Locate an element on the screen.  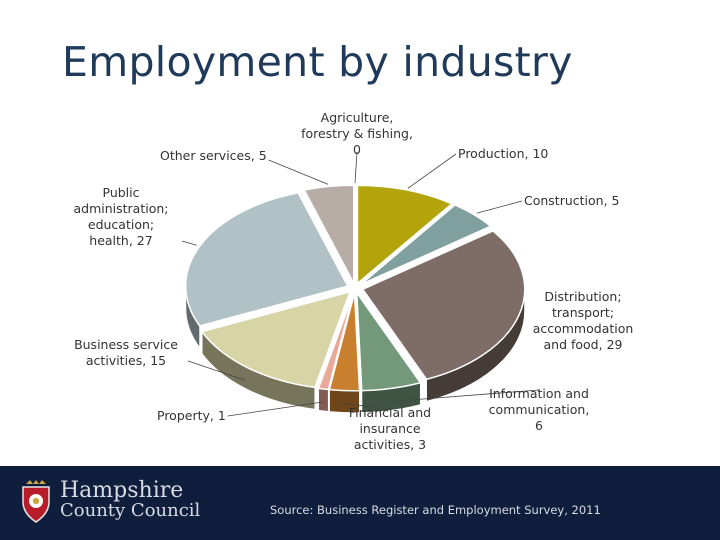
label-information: Information and communication, 6 is located at coordinates (539, 409).